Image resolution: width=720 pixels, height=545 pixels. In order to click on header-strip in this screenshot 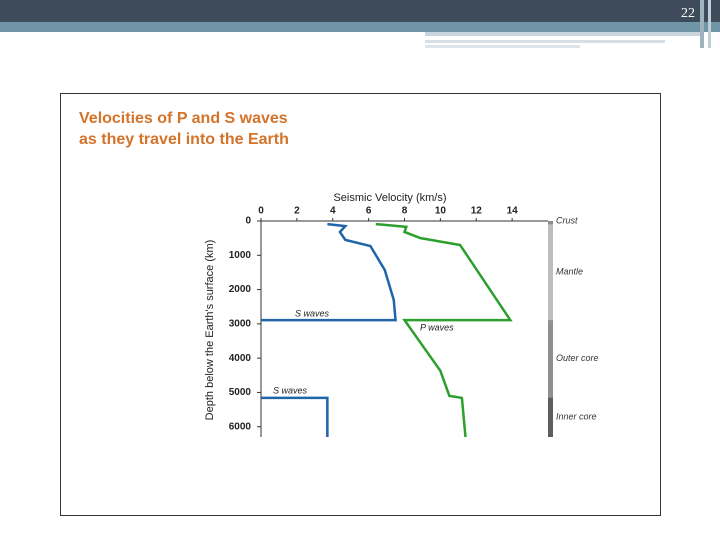, I will do `click(360, 27)`.